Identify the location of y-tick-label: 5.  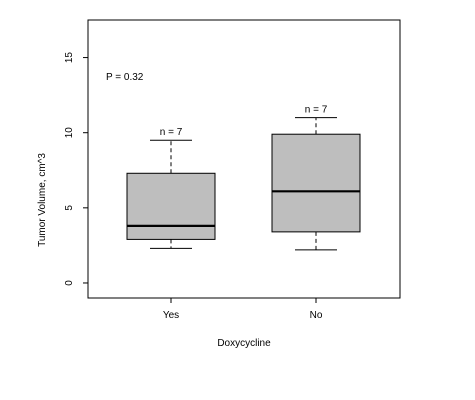
(69, 208).